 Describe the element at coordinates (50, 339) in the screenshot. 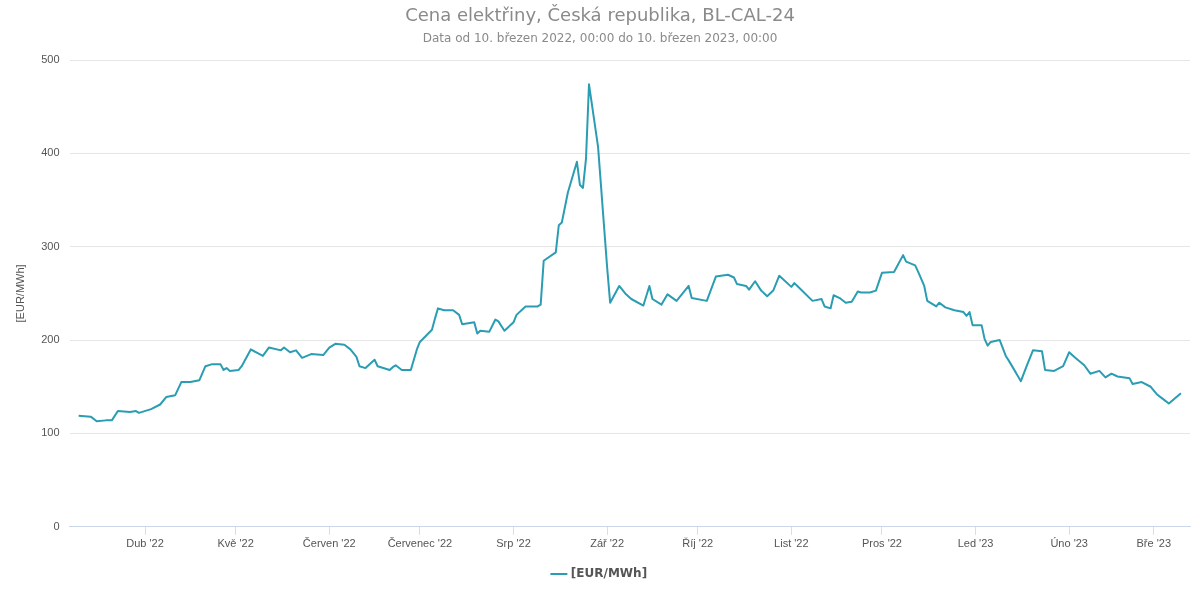

I see `y-tick-label: 200` at that location.